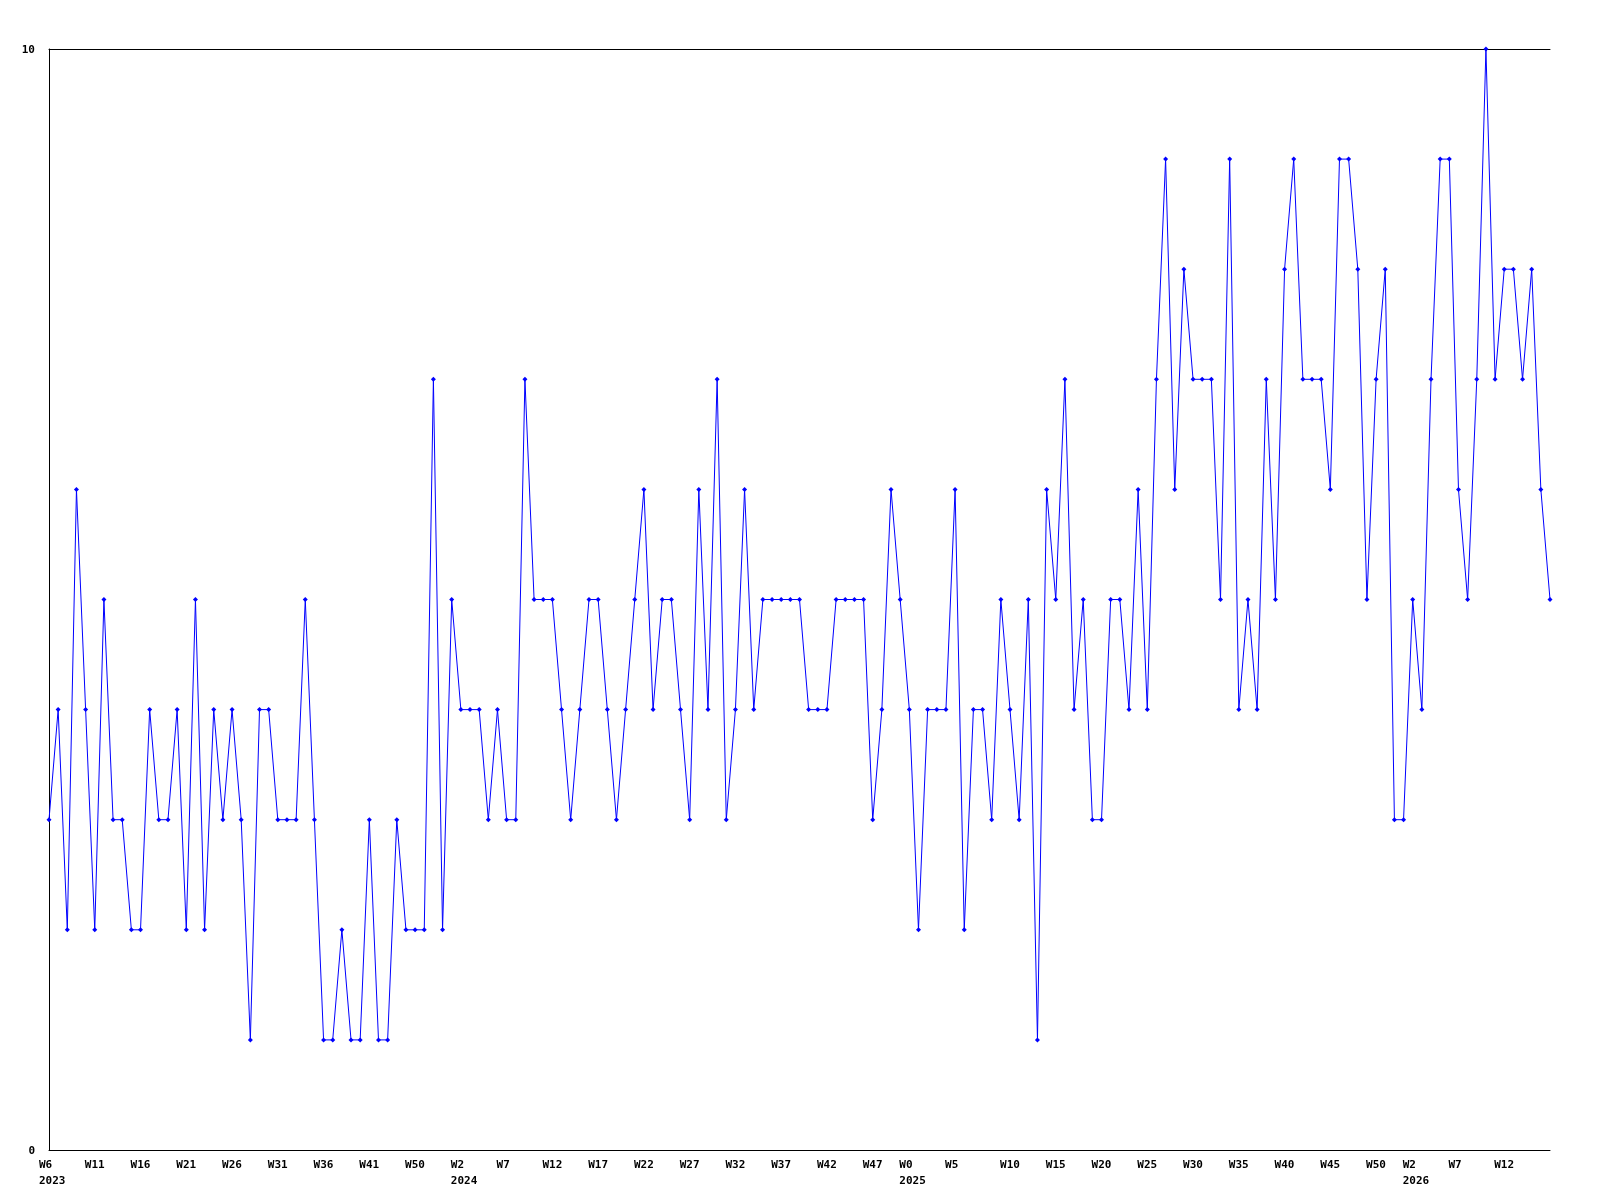  I want to click on x-tick-label: W11, so click(95, 1164).